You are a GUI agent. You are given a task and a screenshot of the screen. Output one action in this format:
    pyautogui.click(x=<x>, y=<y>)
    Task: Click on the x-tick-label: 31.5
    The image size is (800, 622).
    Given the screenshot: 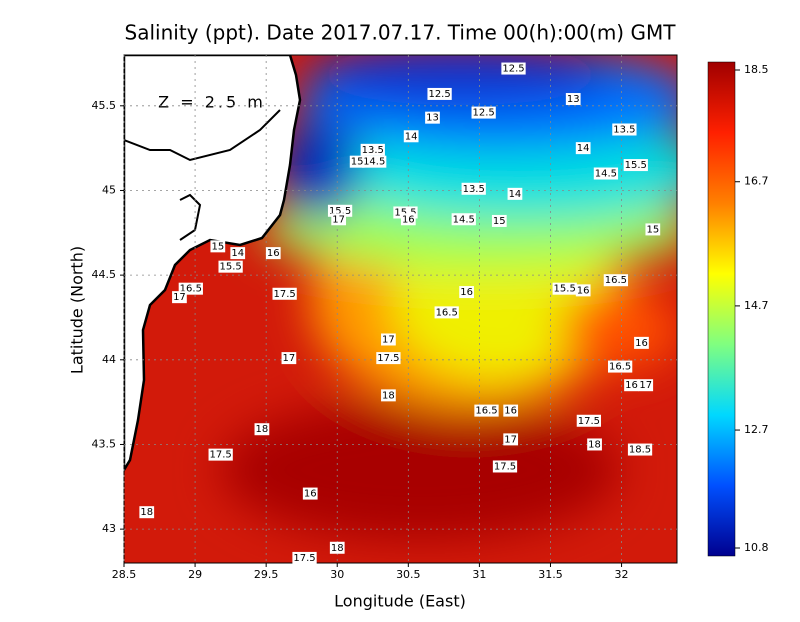 What is the action you would take?
    pyautogui.click(x=550, y=574)
    